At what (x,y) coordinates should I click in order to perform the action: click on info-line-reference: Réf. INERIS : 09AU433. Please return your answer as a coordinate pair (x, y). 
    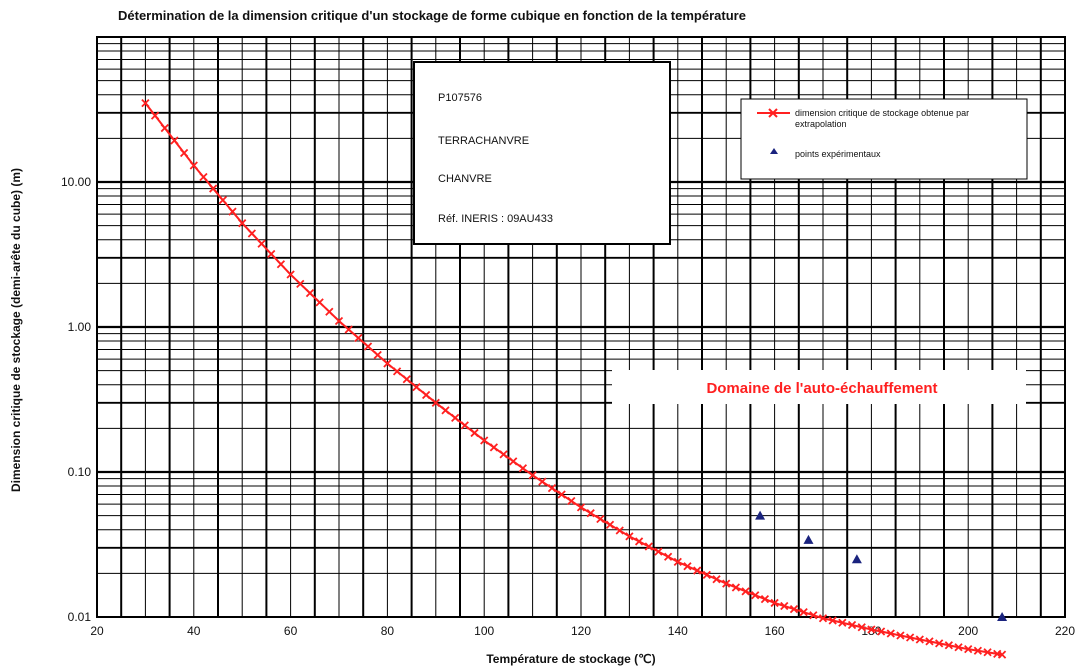
    Looking at the image, I should click on (495, 219).